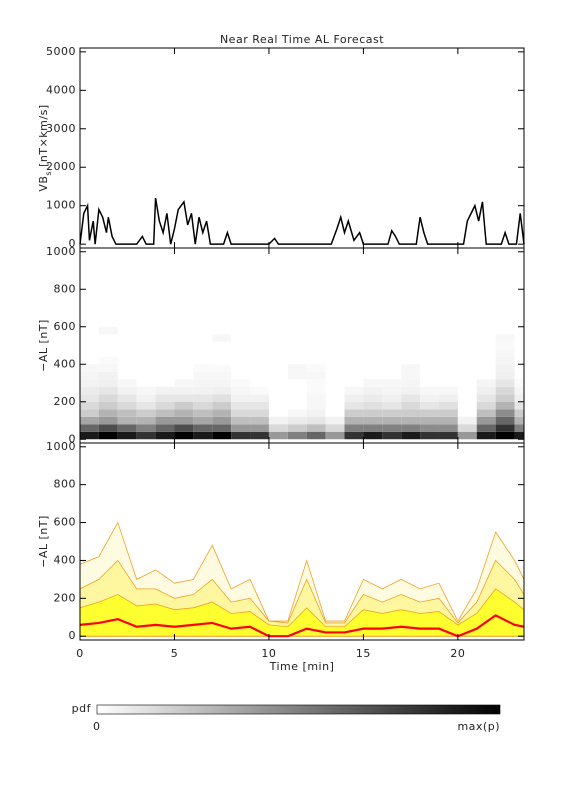 Image resolution: width=576 pixels, height=792 pixels. Describe the element at coordinates (82, 708) in the screenshot. I see `colorbar-label: pdf` at that location.